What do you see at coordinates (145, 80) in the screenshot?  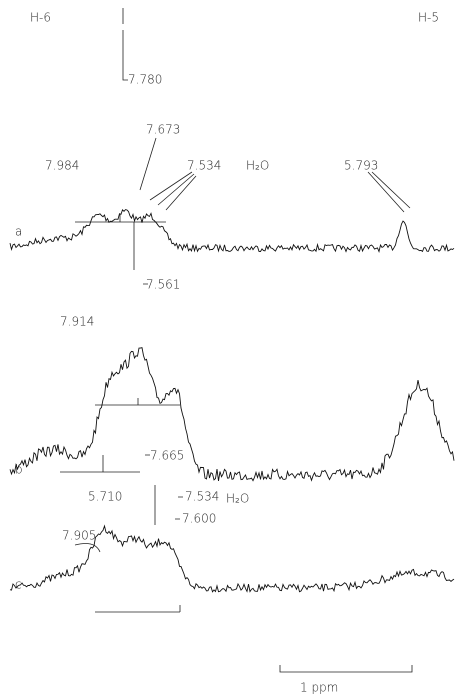 I see `shift-label: 7.780` at bounding box center [145, 80].